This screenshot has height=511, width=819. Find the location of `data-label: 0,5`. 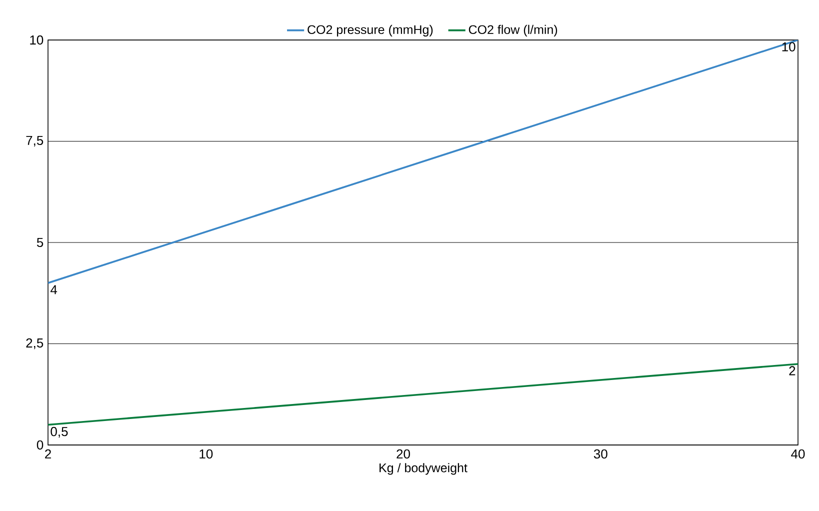

data-label: 0,5 is located at coordinates (59, 432).